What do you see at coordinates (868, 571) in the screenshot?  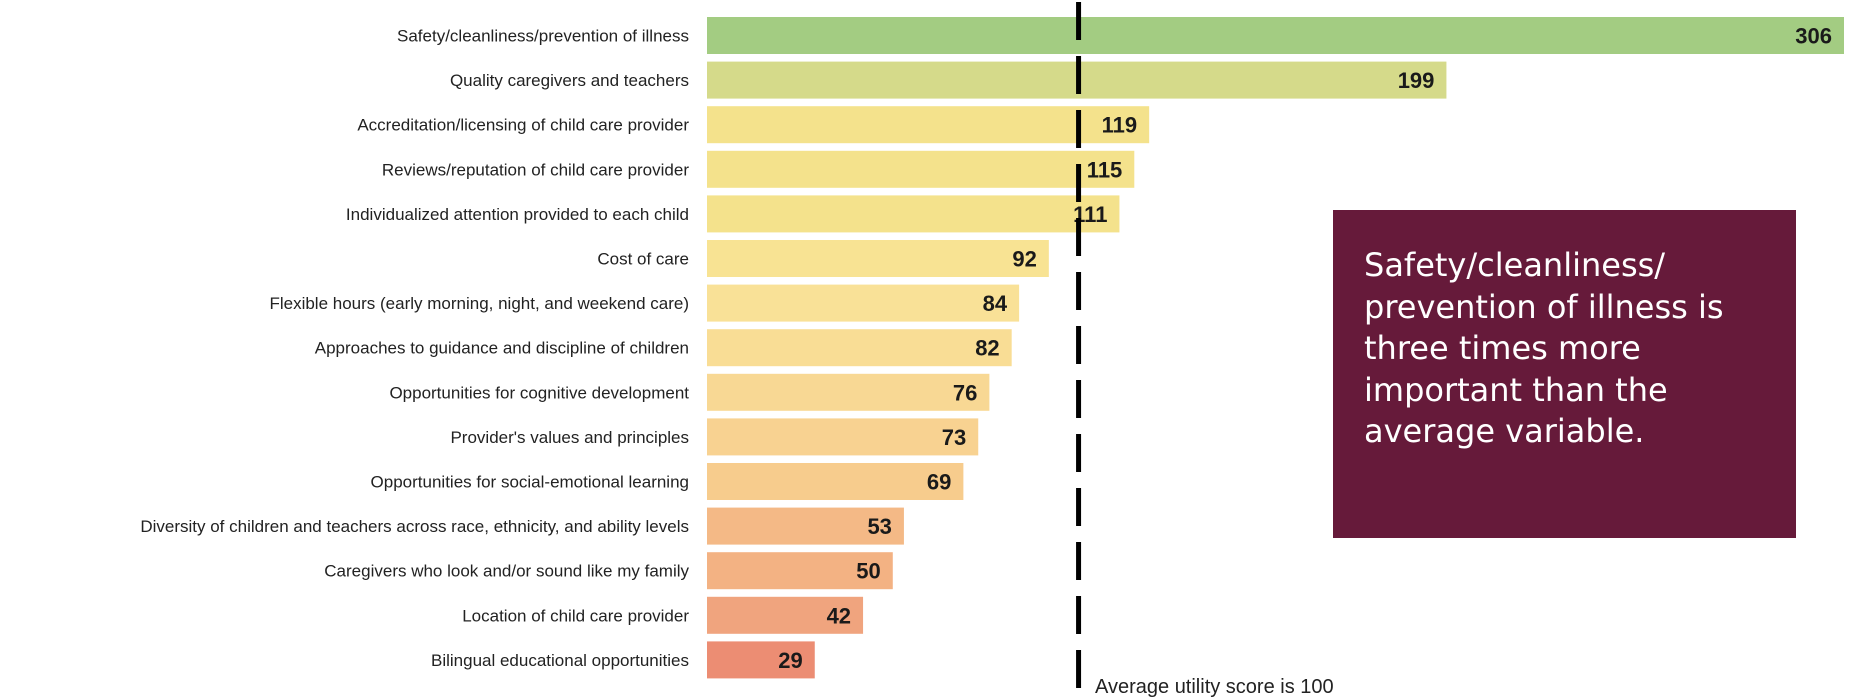 I see `value-label: 50` at bounding box center [868, 571].